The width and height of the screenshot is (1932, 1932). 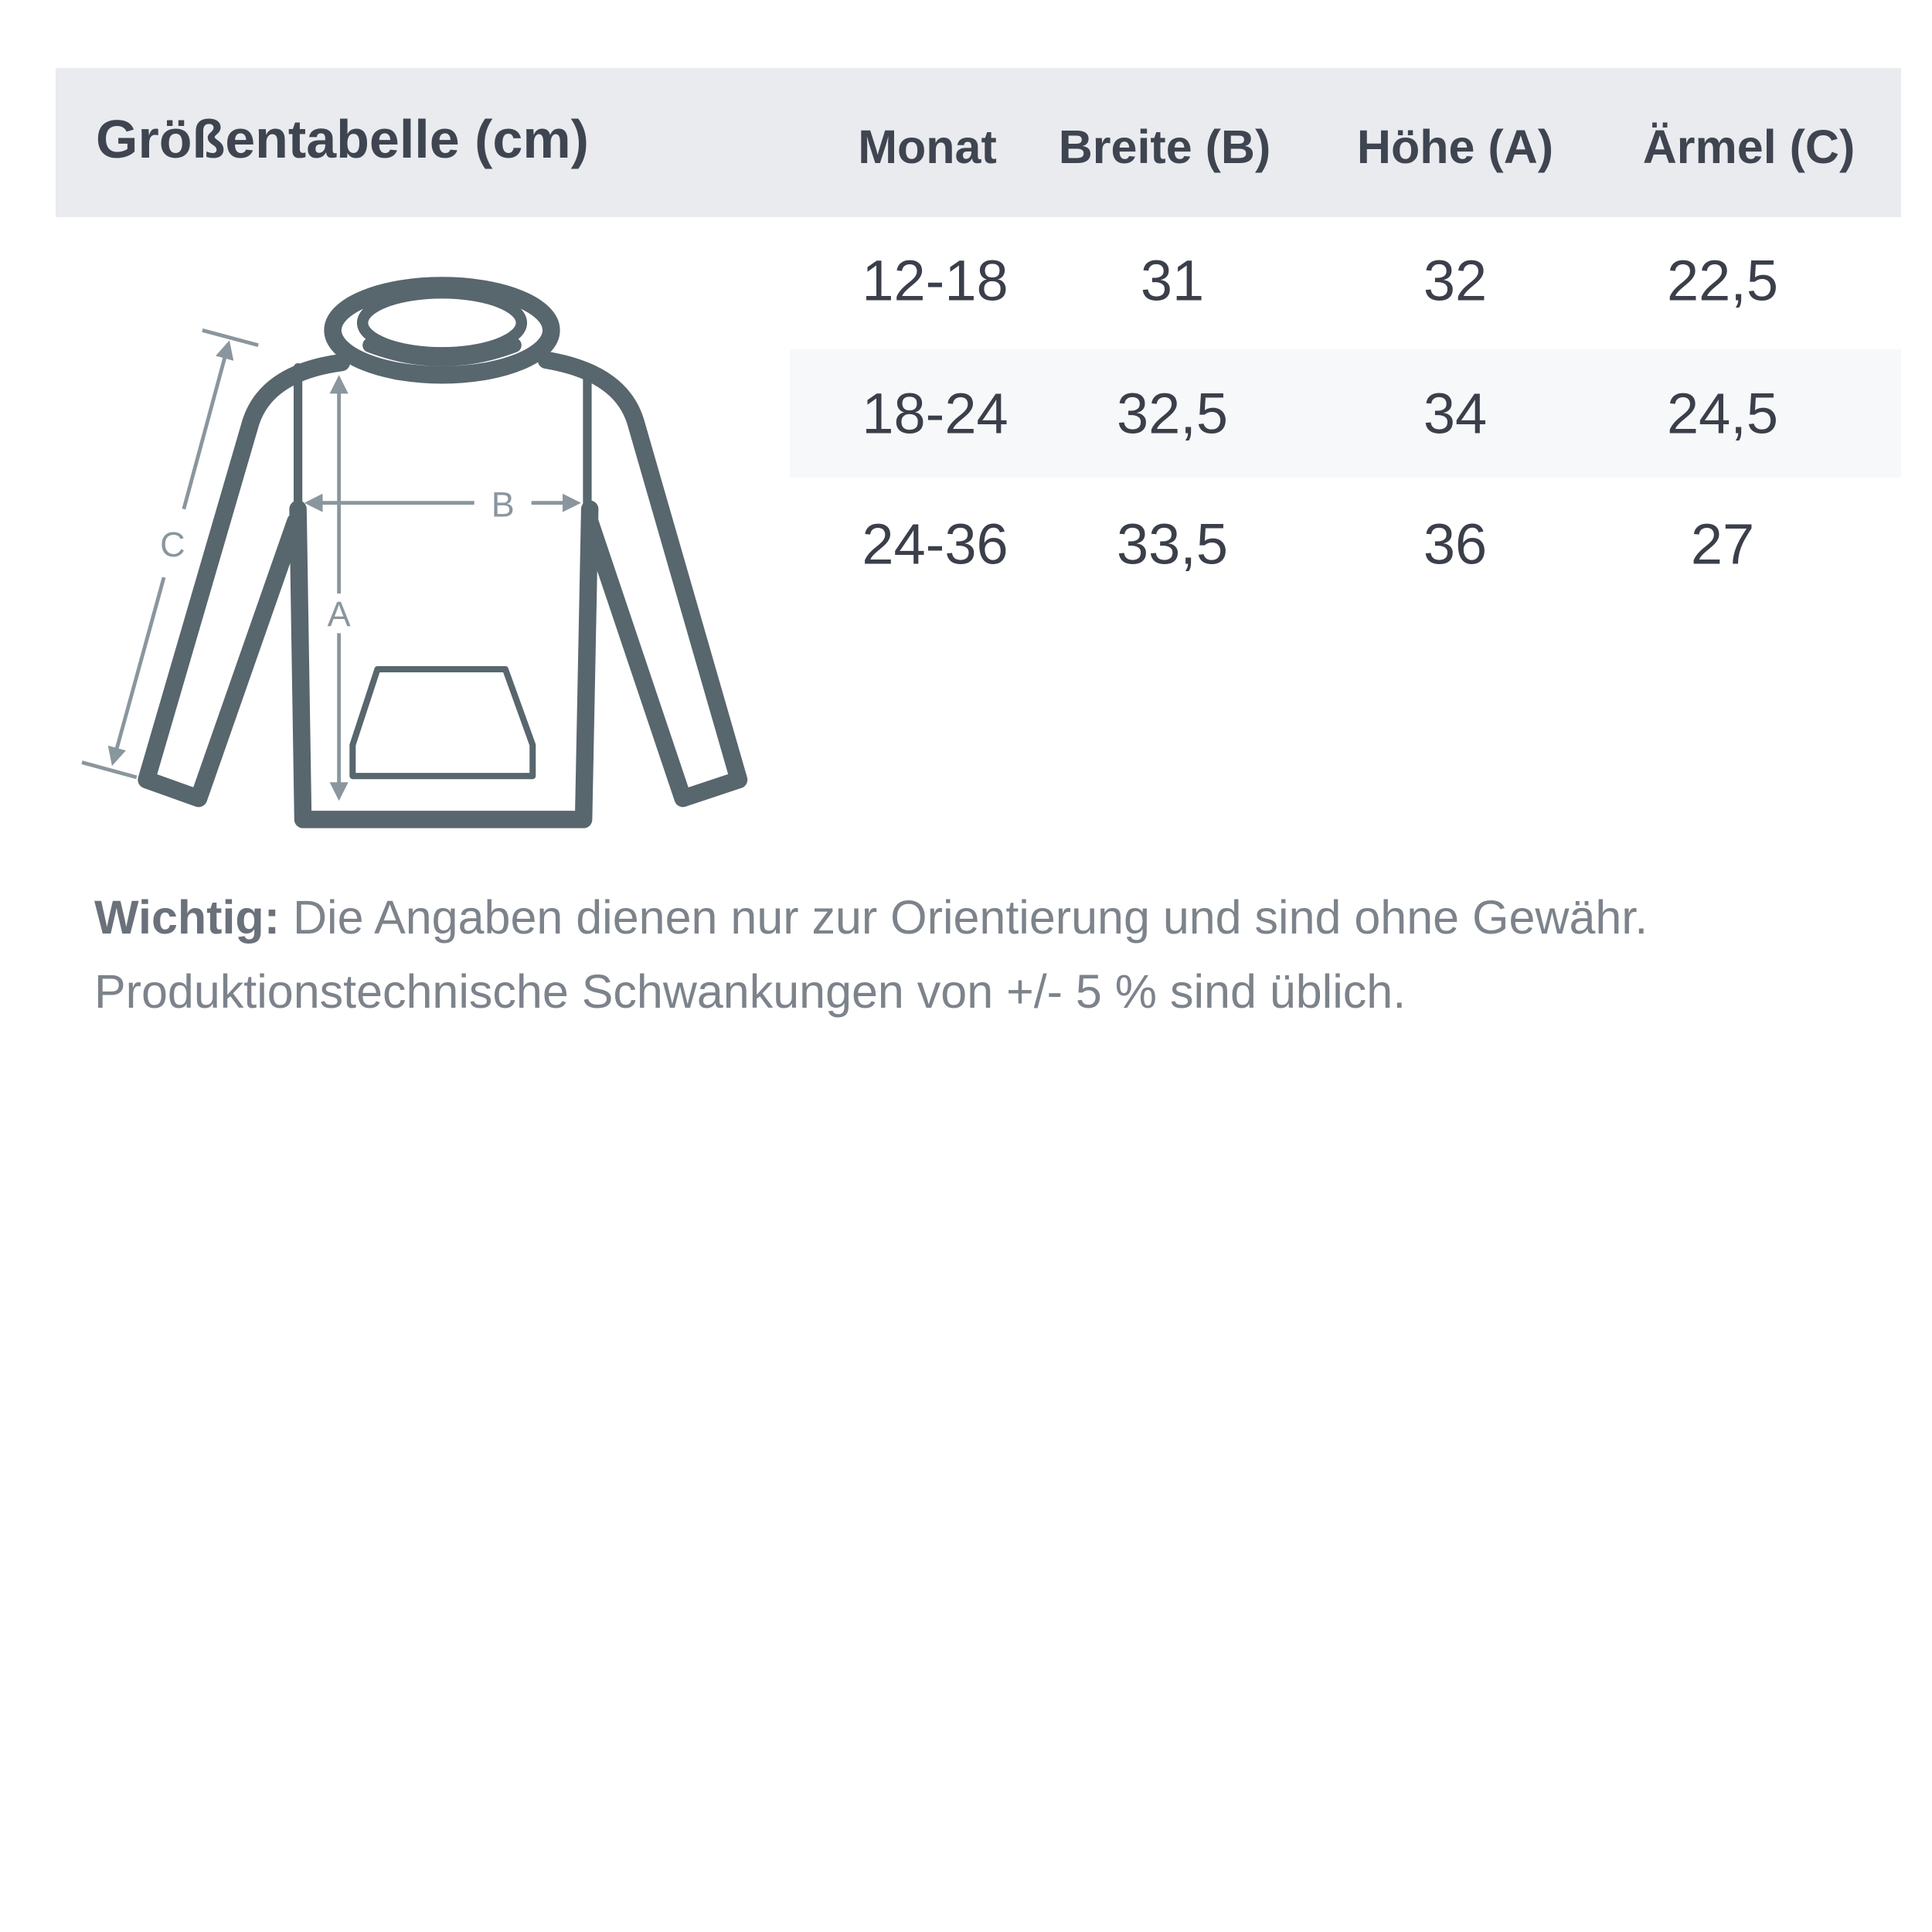 I want to click on cell-monat: 24-36, so click(x=935, y=545).